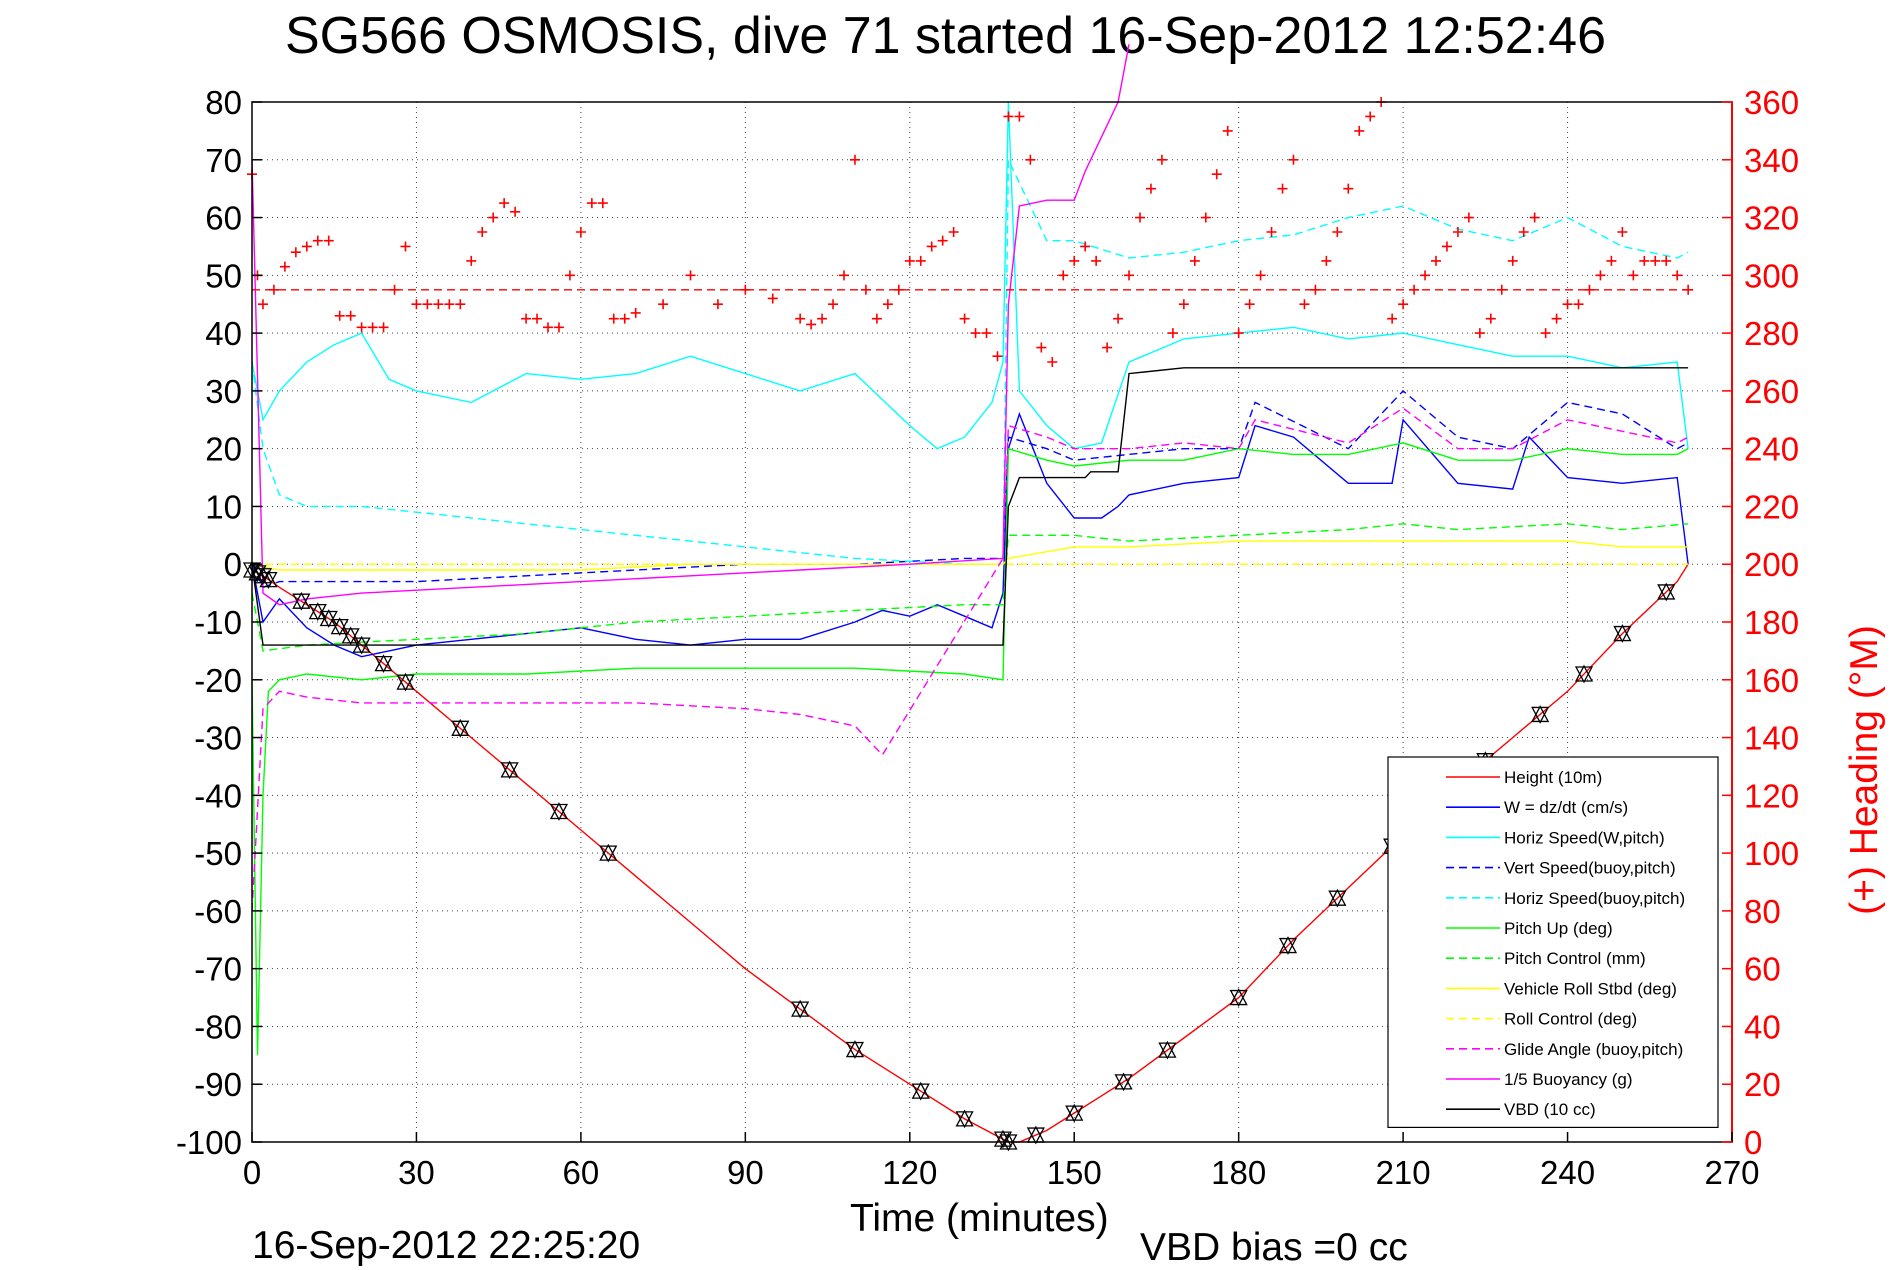  Describe the element at coordinates (1590, 868) in the screenshot. I see `legend-label: Vert Speed(buoy,pitch)` at that location.